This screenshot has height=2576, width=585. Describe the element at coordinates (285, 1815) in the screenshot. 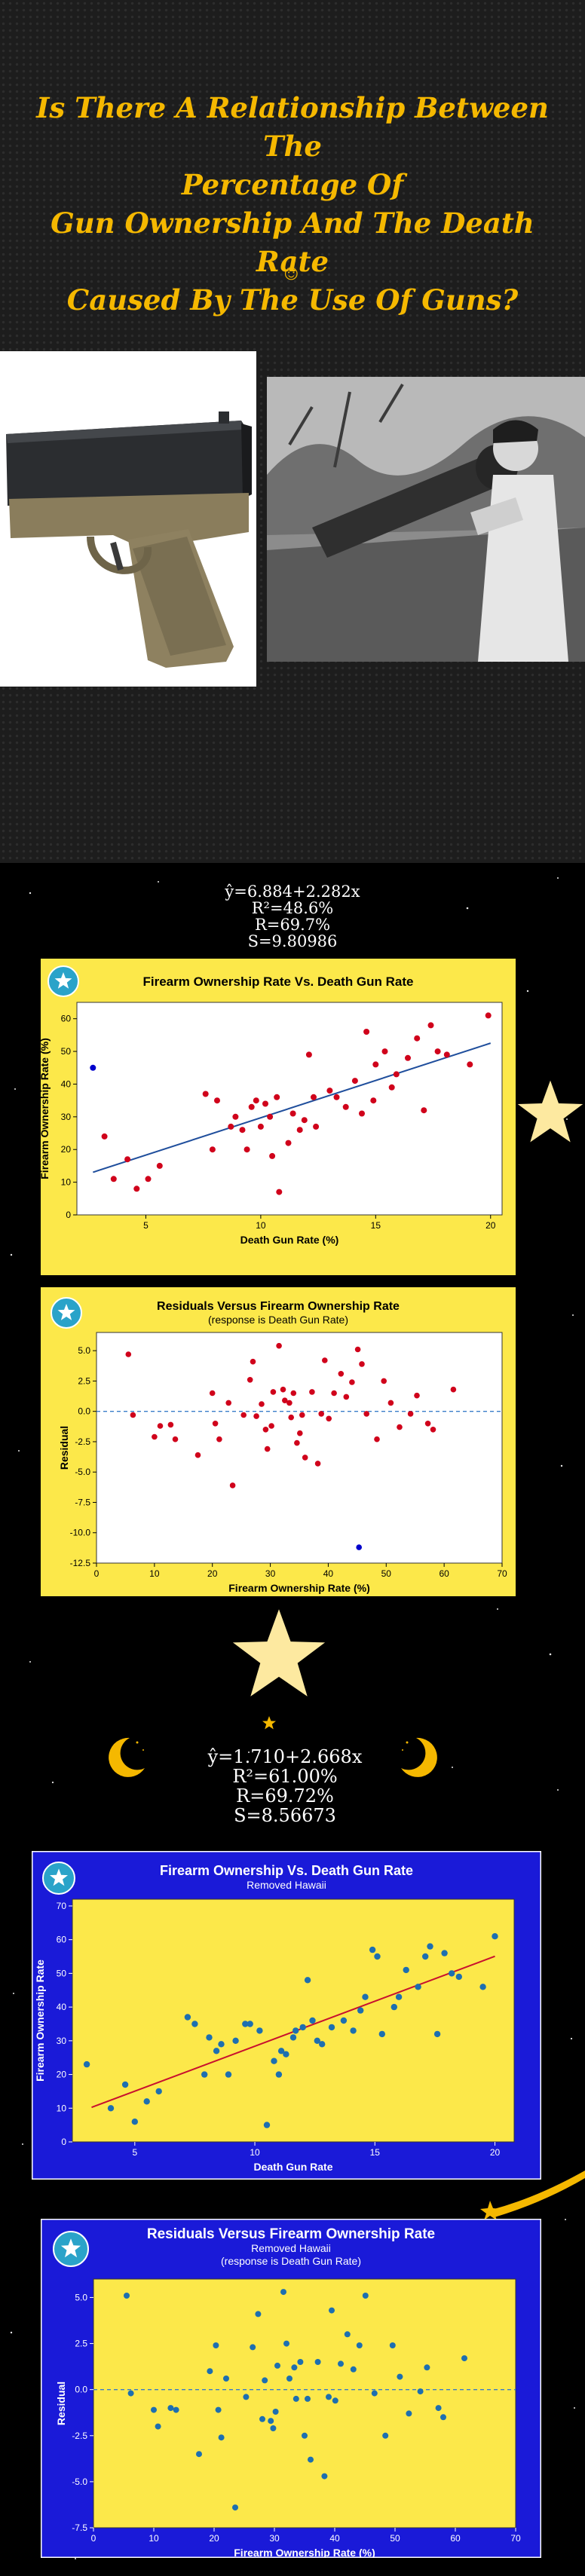

I see `s-value-2: S=8.56673` at that location.